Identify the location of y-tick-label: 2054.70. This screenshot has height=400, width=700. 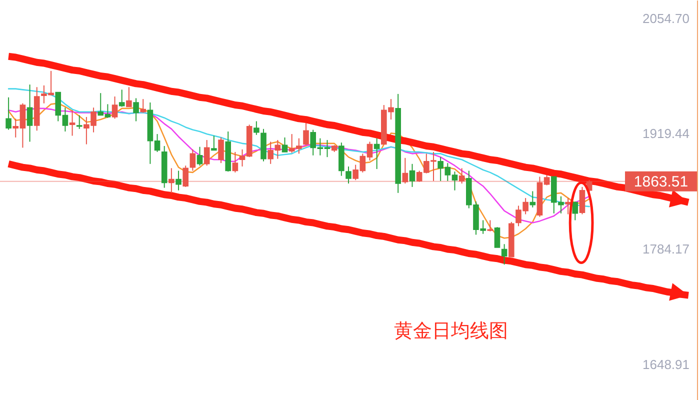
(666, 18).